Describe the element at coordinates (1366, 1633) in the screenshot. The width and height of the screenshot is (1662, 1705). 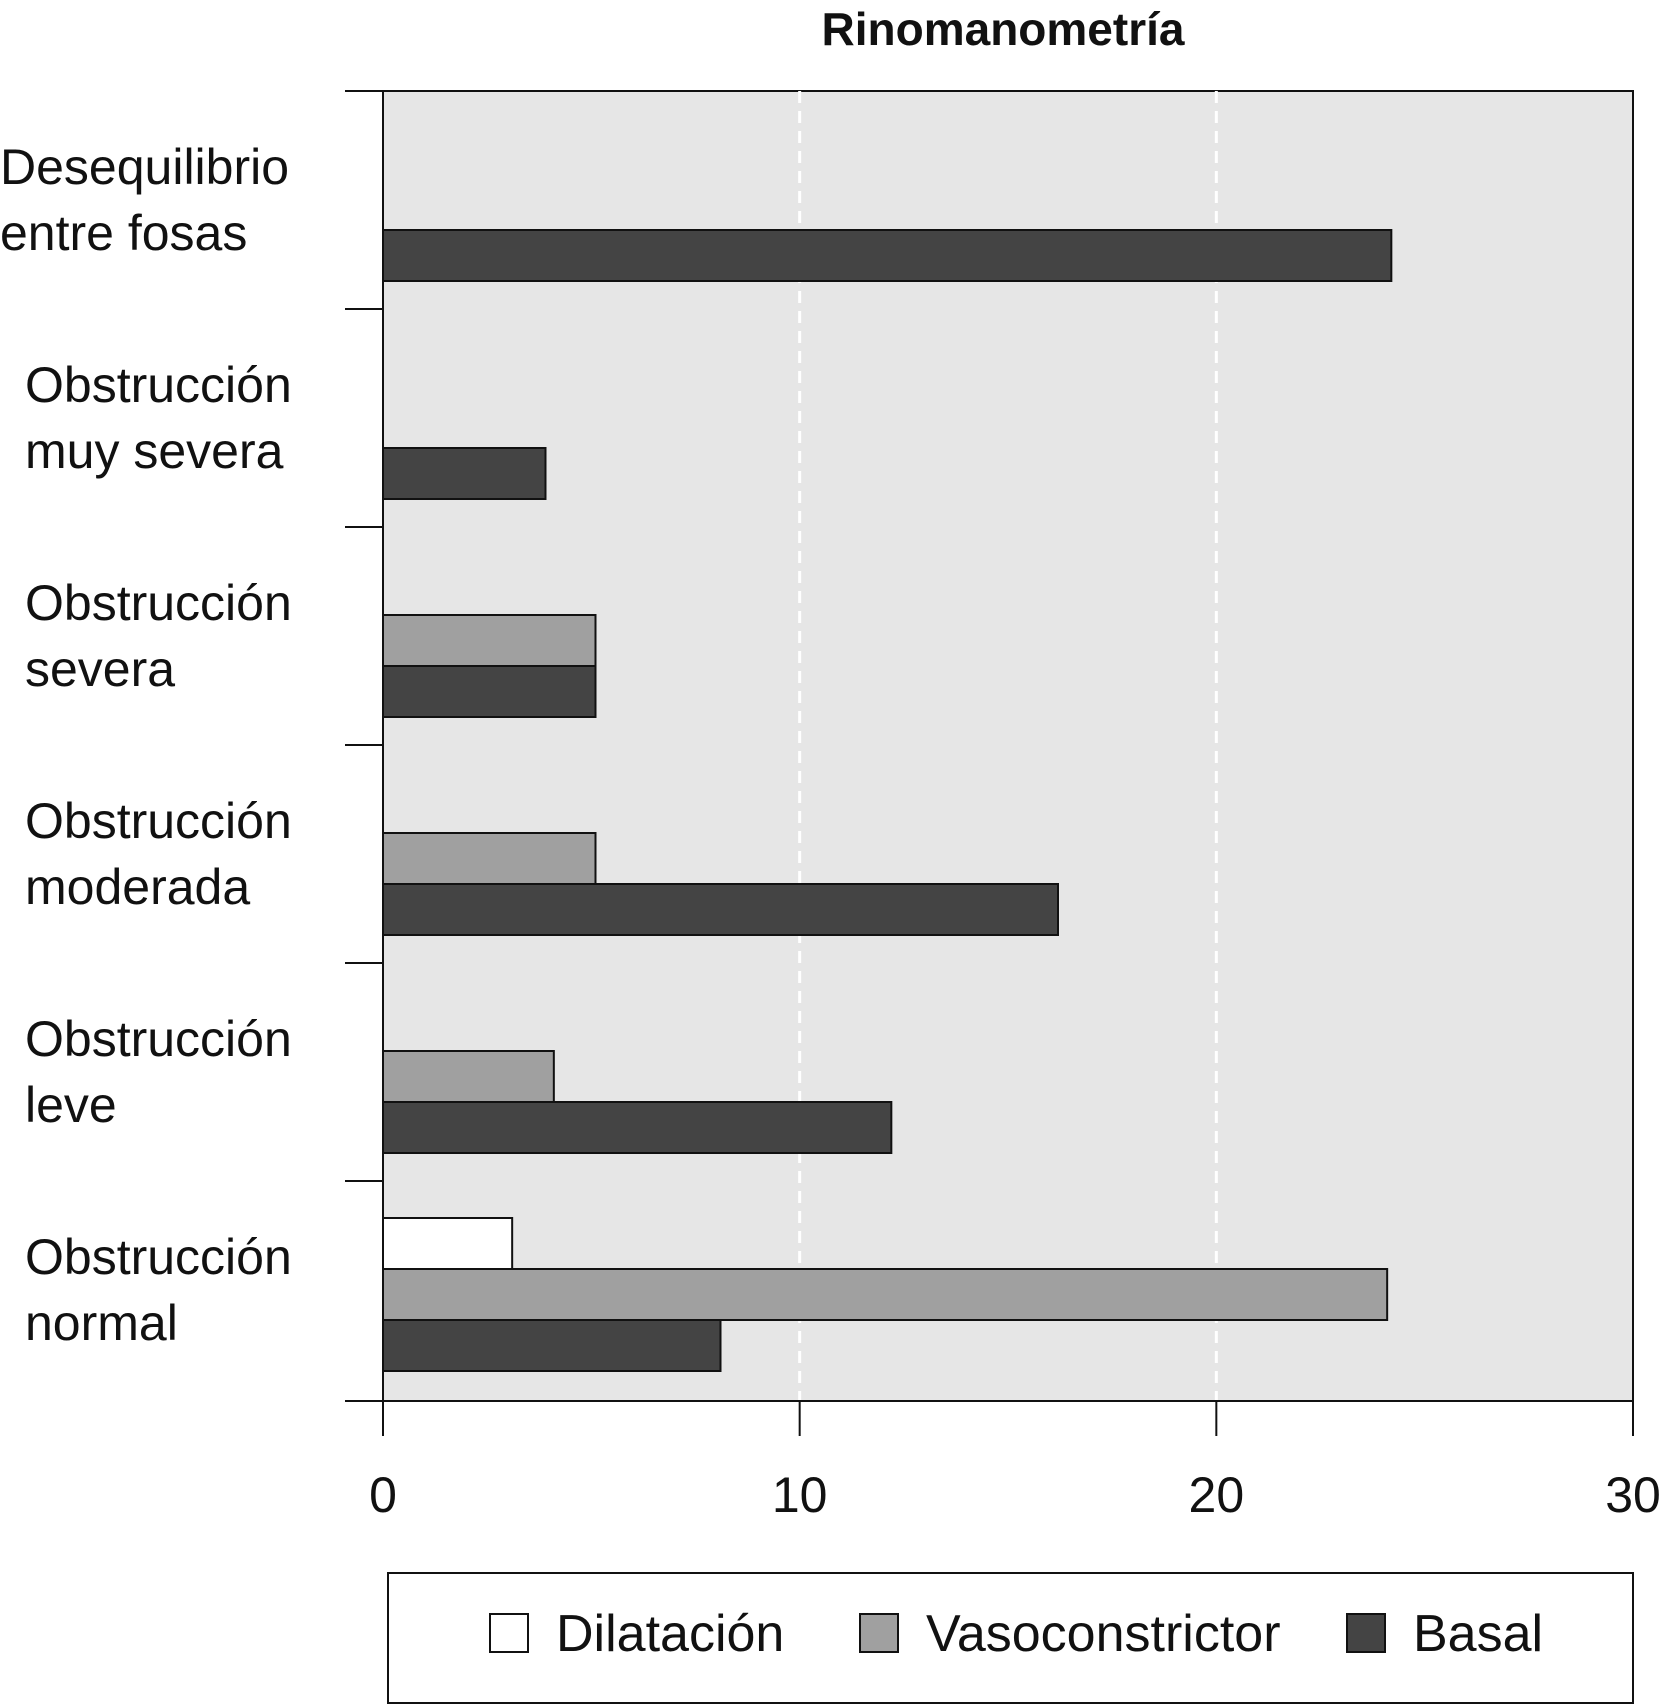
I see `legend-swatch-basal` at that location.